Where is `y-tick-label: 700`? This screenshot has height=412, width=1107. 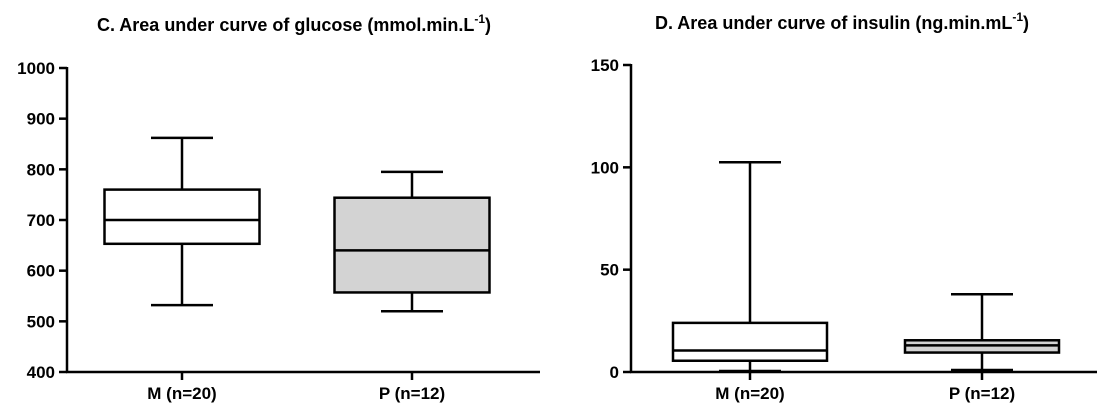
y-tick-label: 700 is located at coordinates (41, 220).